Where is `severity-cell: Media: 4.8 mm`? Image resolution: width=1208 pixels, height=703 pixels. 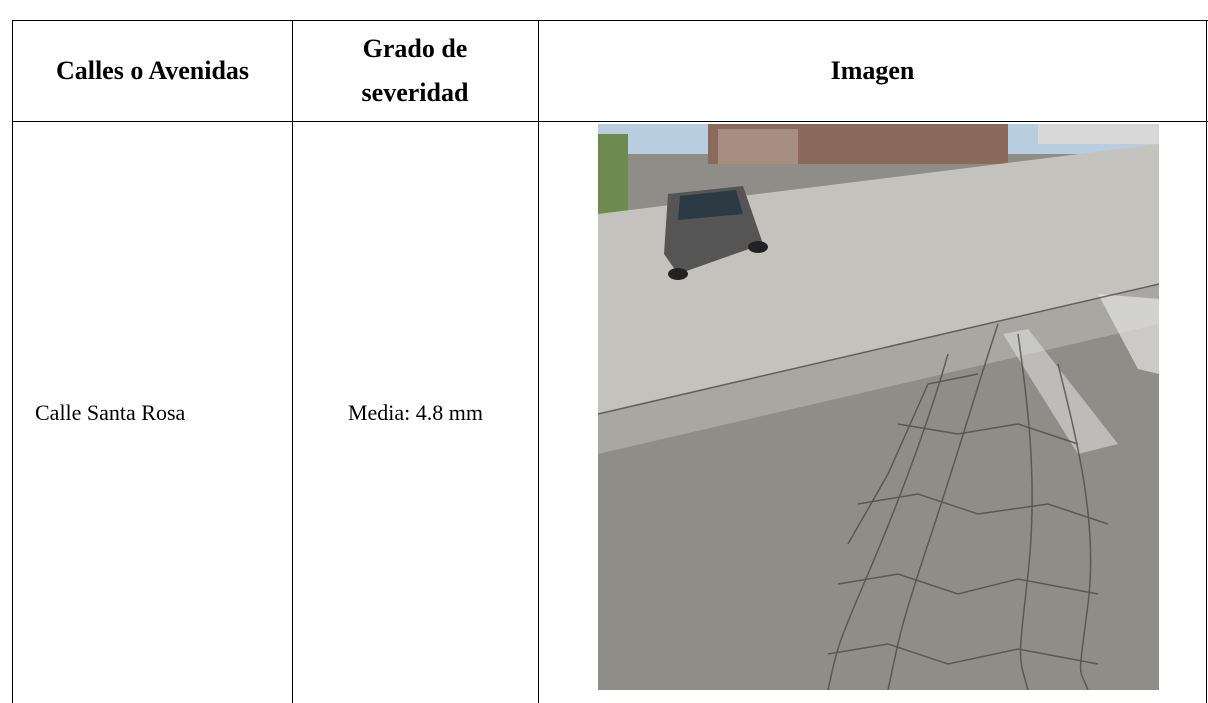
severity-cell: Media: 4.8 mm is located at coordinates (415, 412).